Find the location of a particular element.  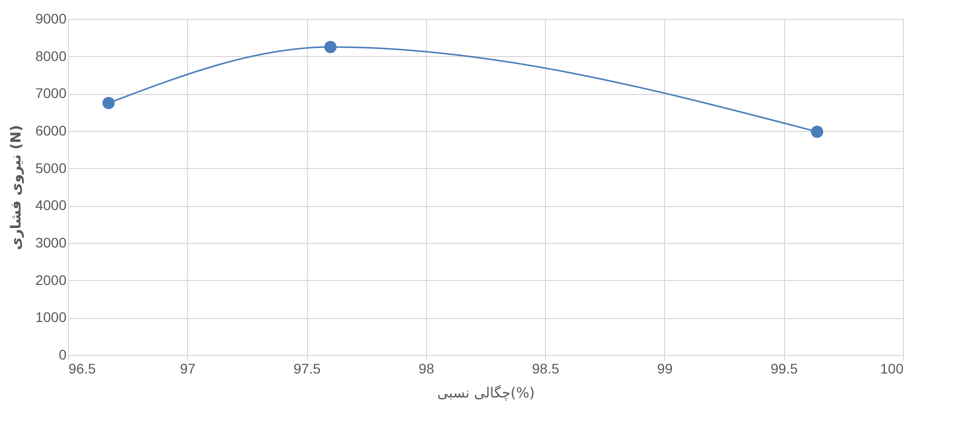

y-tick-label: 7000 is located at coordinates (51, 93).